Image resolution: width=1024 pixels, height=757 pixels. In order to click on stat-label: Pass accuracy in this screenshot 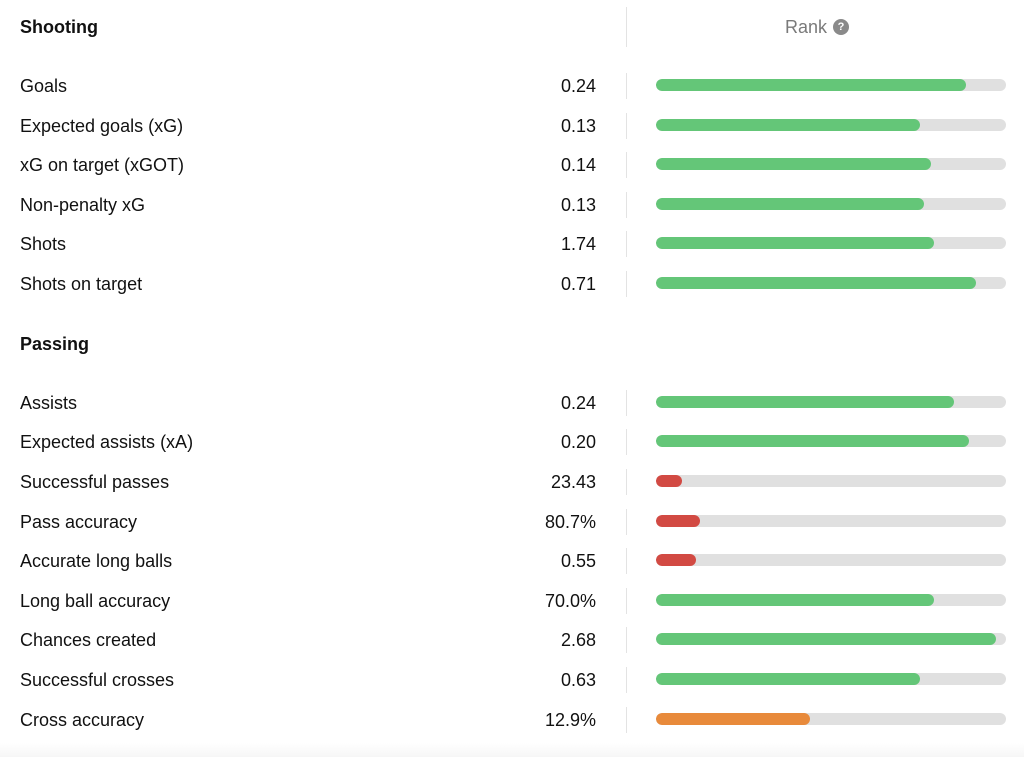, I will do `click(79, 522)`.